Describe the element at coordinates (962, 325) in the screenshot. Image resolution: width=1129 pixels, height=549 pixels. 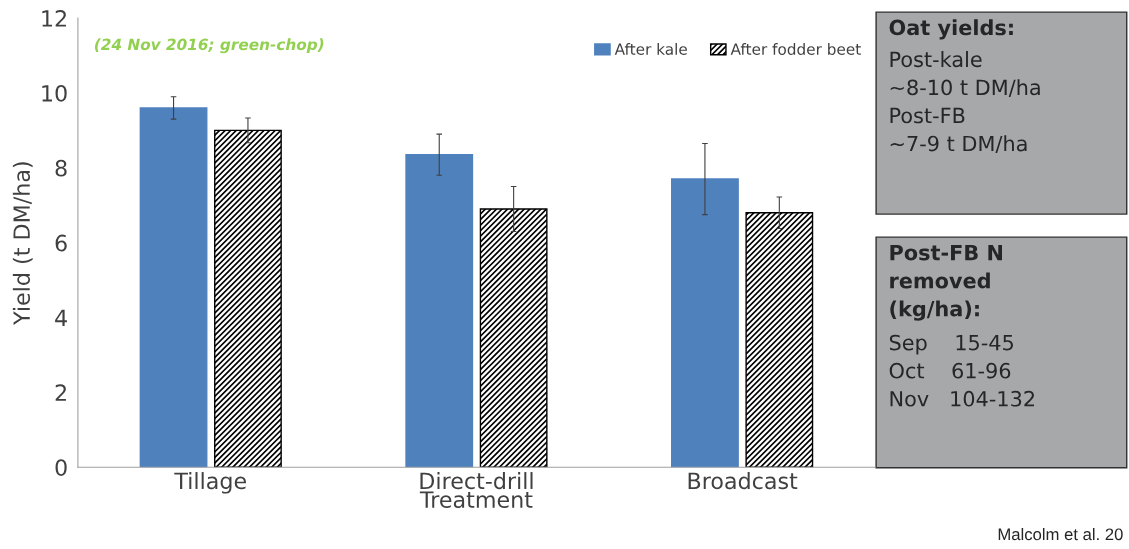
I see `text: Post-FB N removed (kg/ha): Sep 15-45 Oct 61-96 Nov 104-132` at that location.